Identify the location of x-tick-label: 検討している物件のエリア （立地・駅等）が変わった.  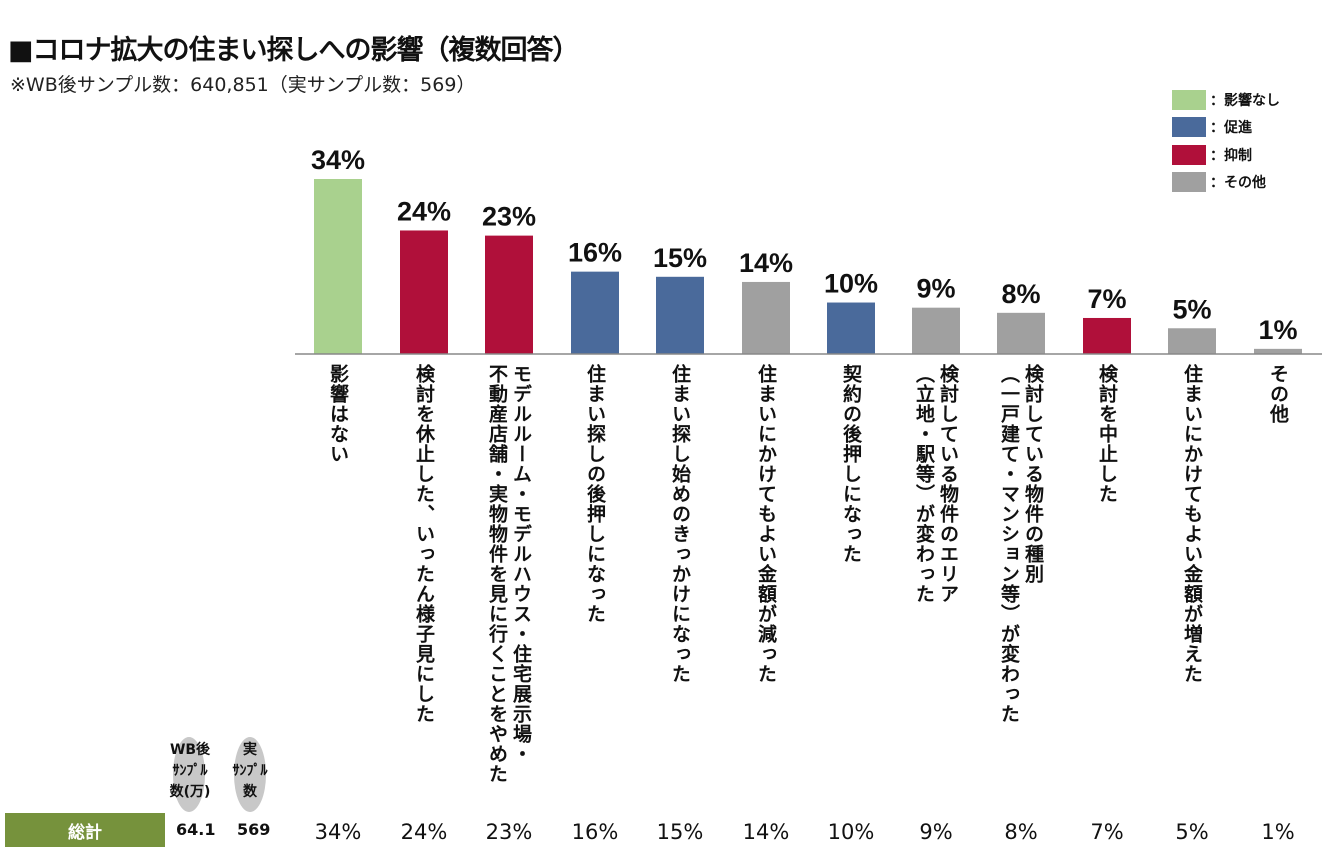
(936, 484).